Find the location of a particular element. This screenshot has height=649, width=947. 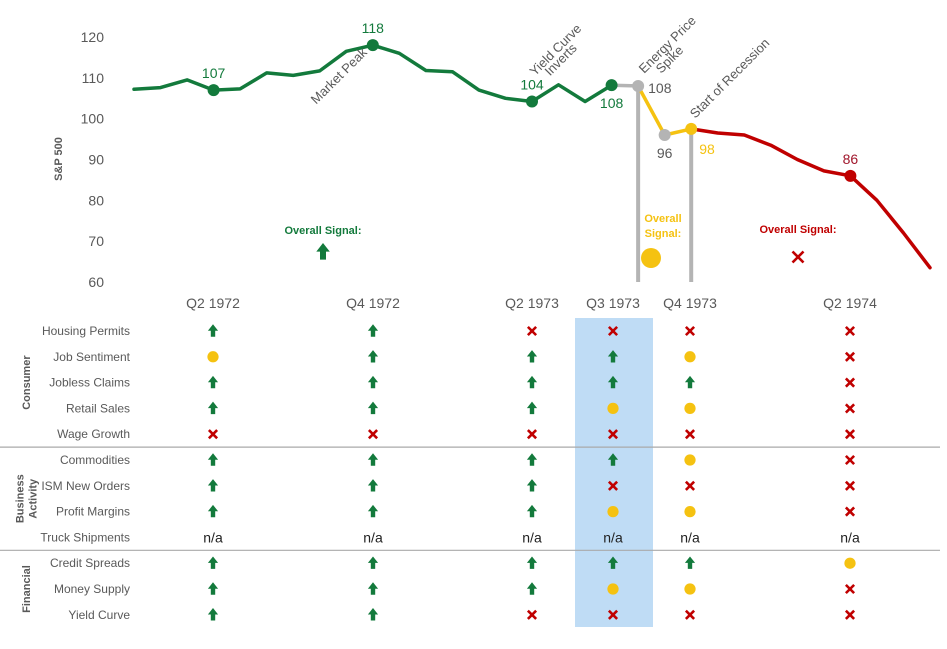

x-tick-label: Q3 1973 is located at coordinates (613, 303).